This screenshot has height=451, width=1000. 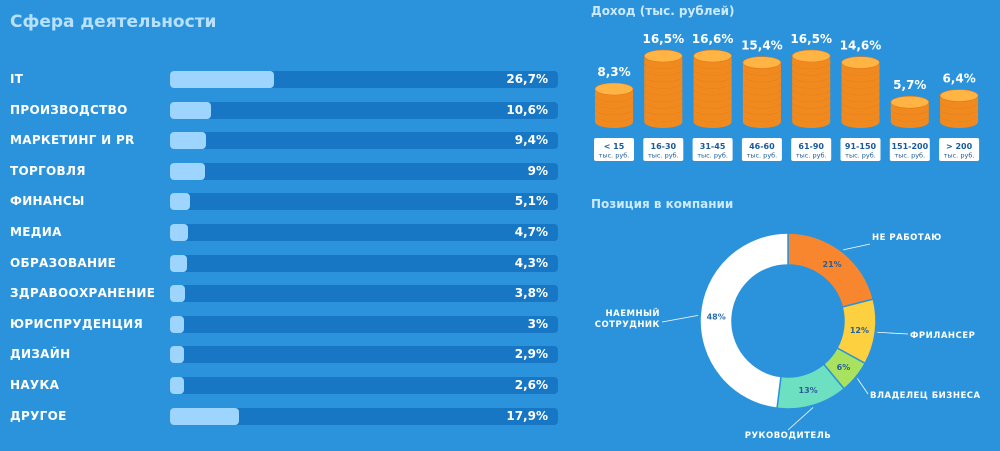 What do you see at coordinates (942, 336) in the screenshot?
I see `donut-callout-label: ФРИЛАНСЕР` at bounding box center [942, 336].